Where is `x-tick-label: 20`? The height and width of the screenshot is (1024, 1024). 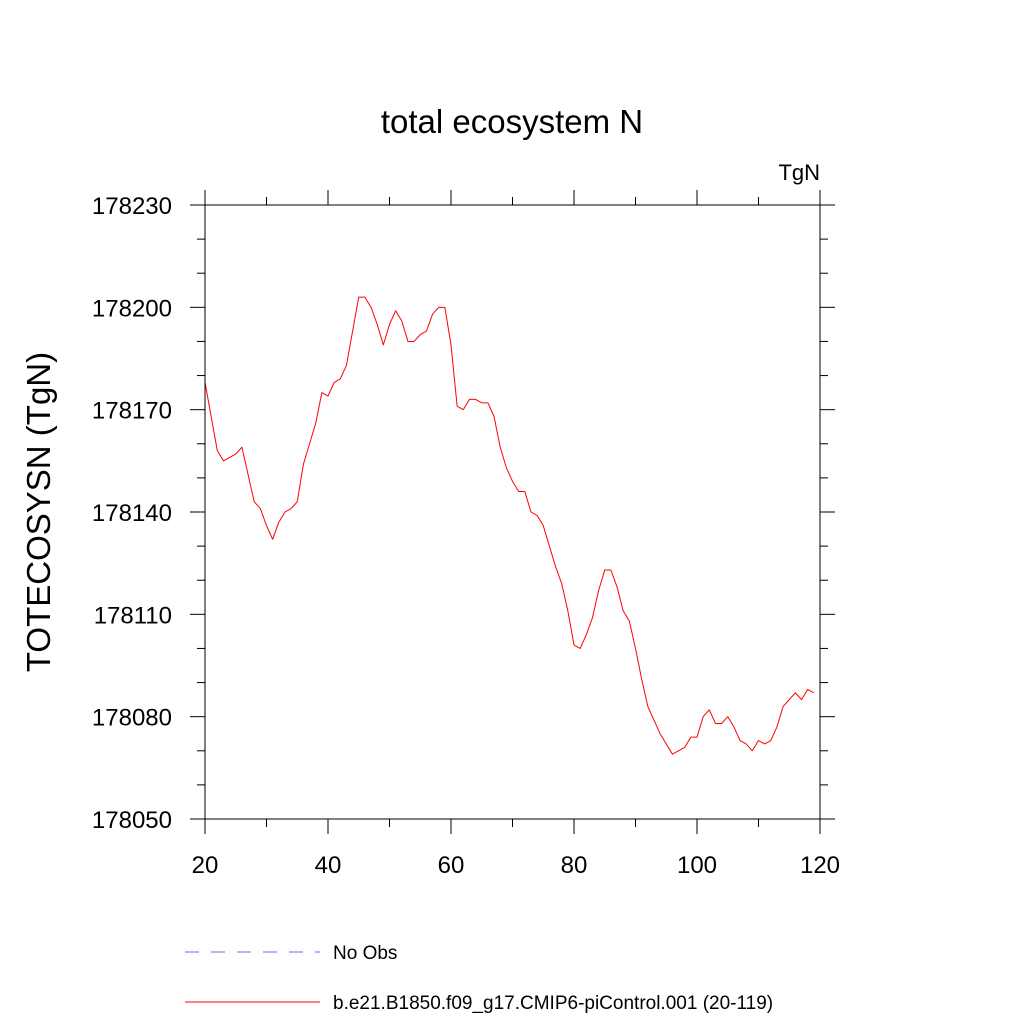
x-tick-label: 20 is located at coordinates (205, 865).